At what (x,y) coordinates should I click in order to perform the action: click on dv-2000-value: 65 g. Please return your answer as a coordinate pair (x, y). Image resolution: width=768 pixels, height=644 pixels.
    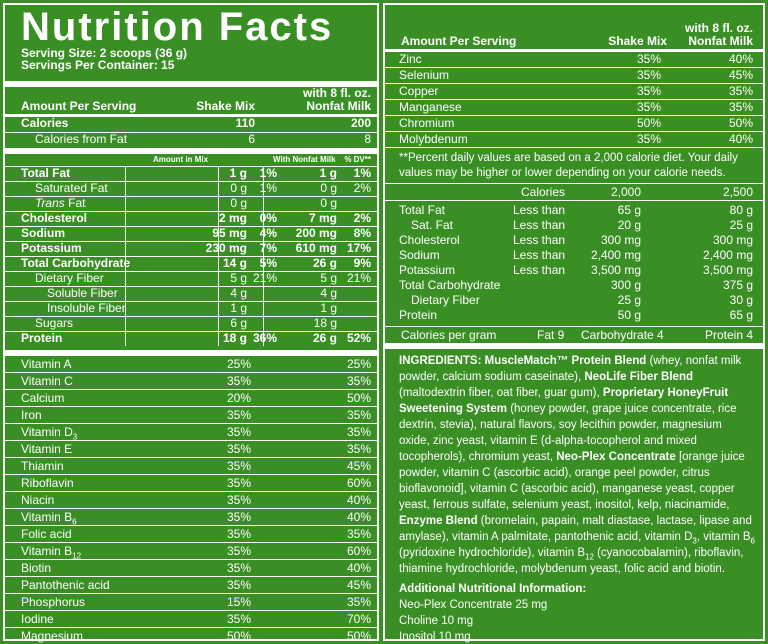
    Looking at the image, I should click on (629, 210).